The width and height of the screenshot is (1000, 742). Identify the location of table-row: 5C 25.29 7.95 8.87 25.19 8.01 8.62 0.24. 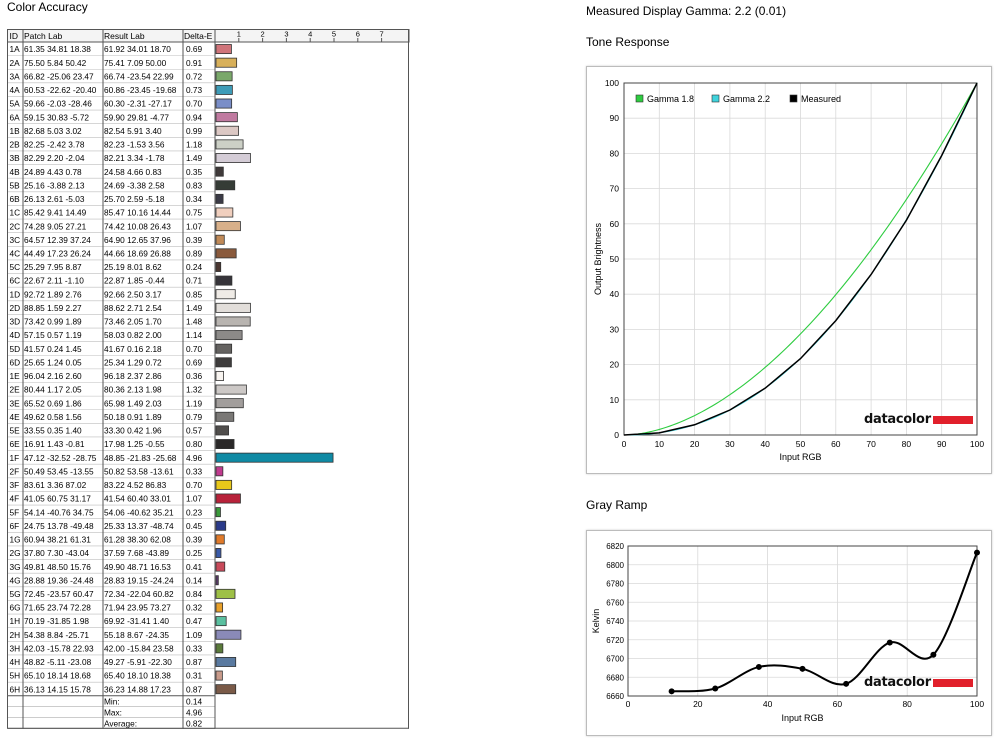
(114, 268).